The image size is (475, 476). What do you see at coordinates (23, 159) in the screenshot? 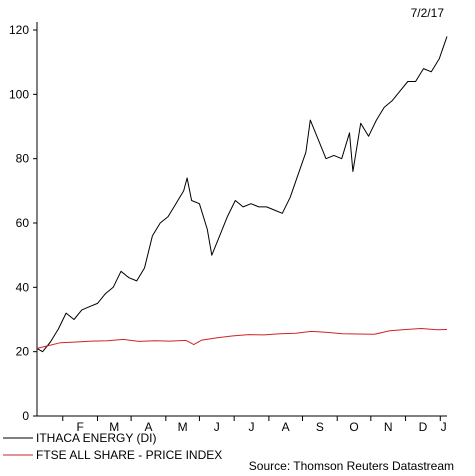
I see `y-tick-label: 80` at bounding box center [23, 159].